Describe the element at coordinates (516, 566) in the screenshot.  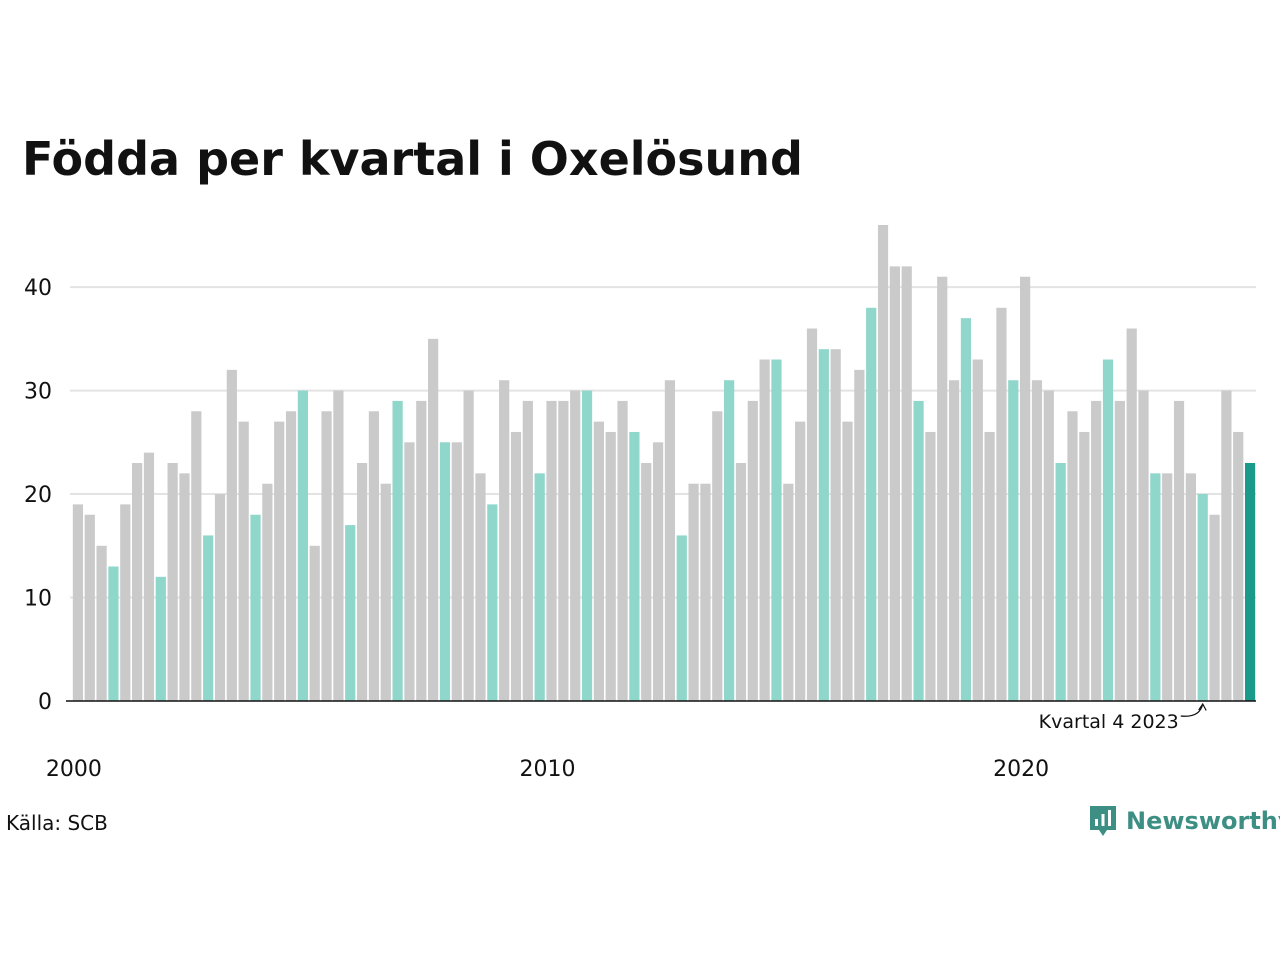
I see `bar-2009-q2` at that location.